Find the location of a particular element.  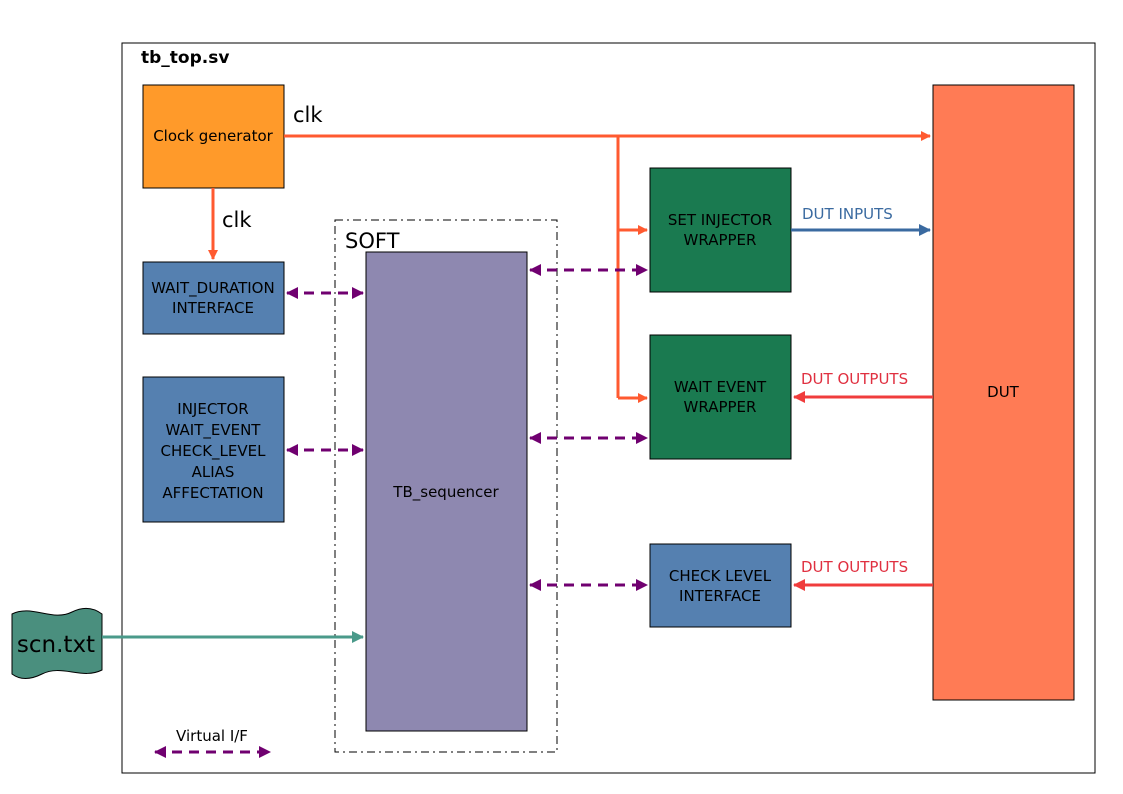

check-level-block is located at coordinates (720, 585).